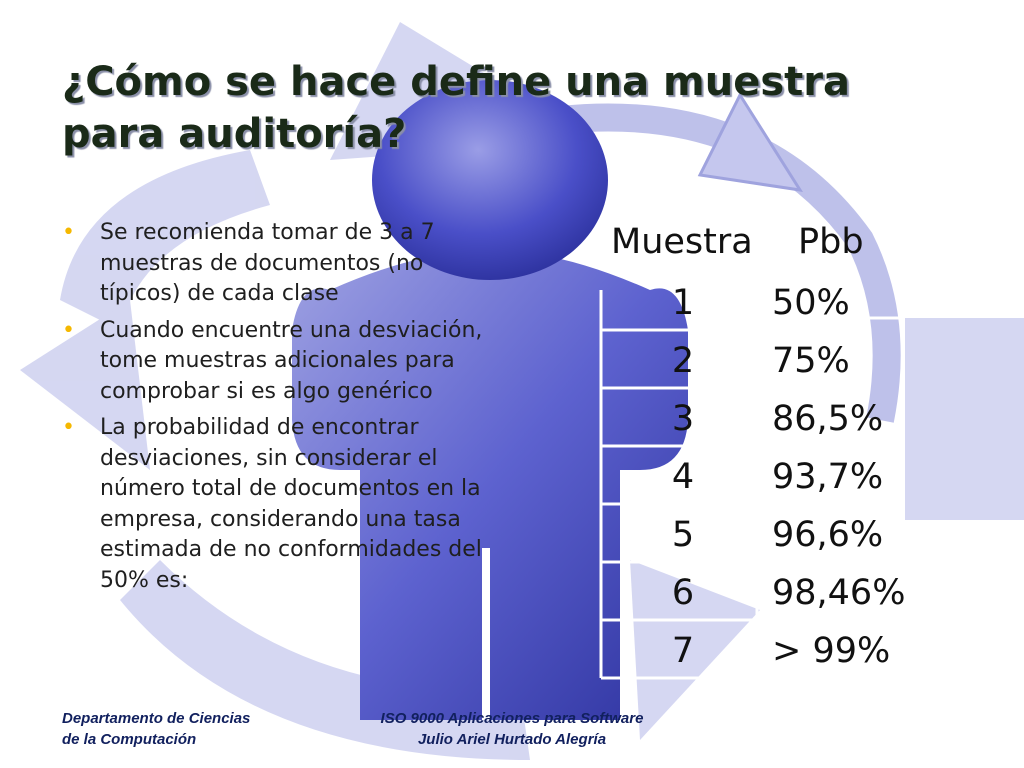 The image size is (1024, 768). What do you see at coordinates (811, 303) in the screenshot?
I see `table-cell-pbb: 50%` at bounding box center [811, 303].